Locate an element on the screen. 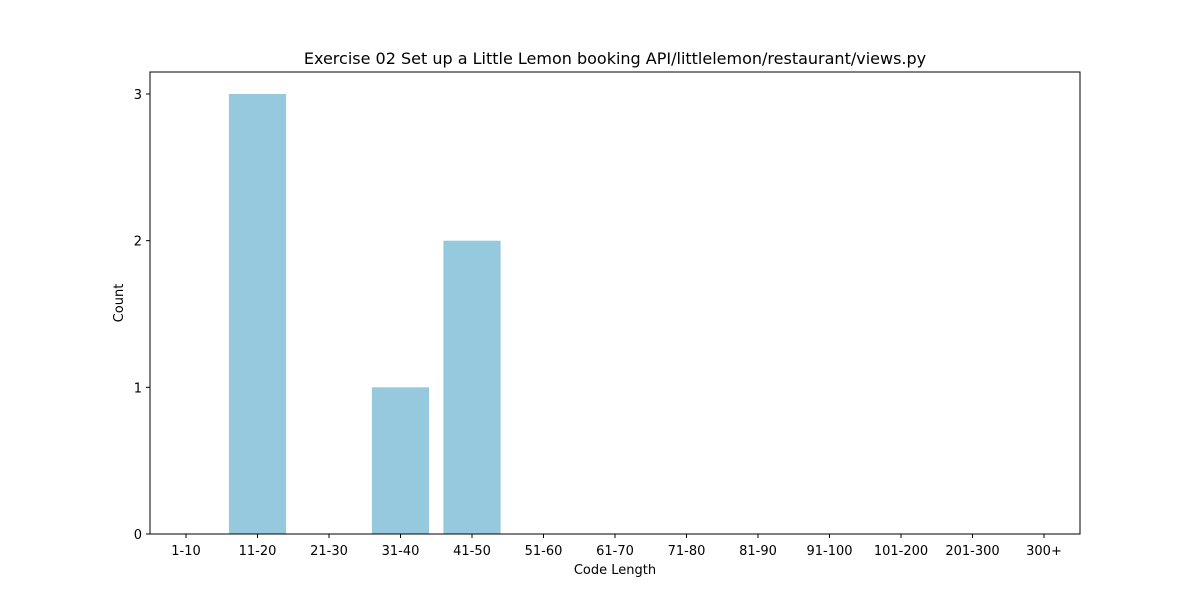 This screenshot has width=1200, height=600. y-axis: 0 1 2 3 is located at coordinates (142, 315).